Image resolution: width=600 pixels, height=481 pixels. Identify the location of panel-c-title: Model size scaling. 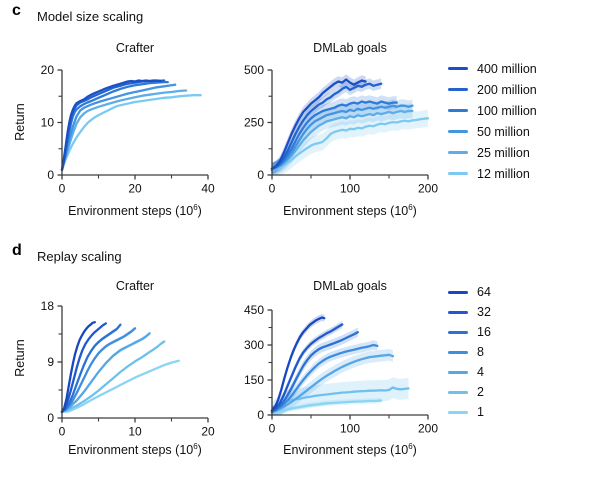
(90, 16).